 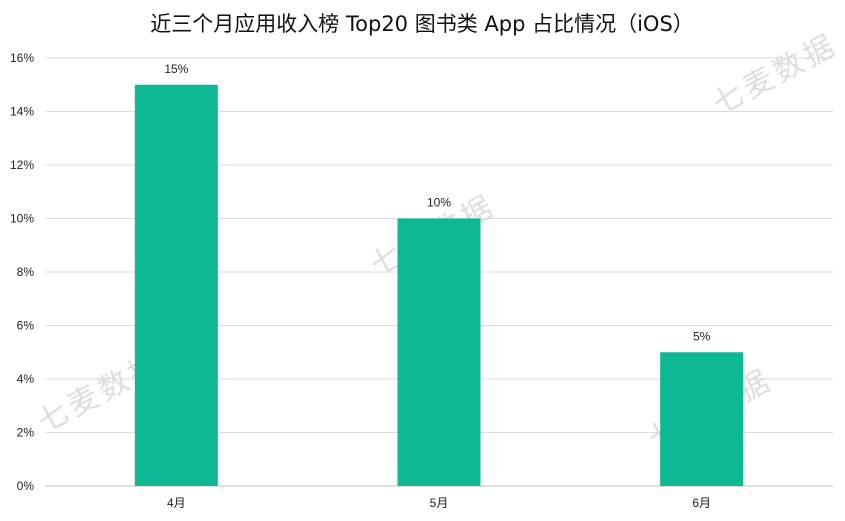 What do you see at coordinates (422, 24) in the screenshot?
I see `chart-title: 近三个月应用收入榜 Top20 图书类 App 占比情况（iOS）` at bounding box center [422, 24].